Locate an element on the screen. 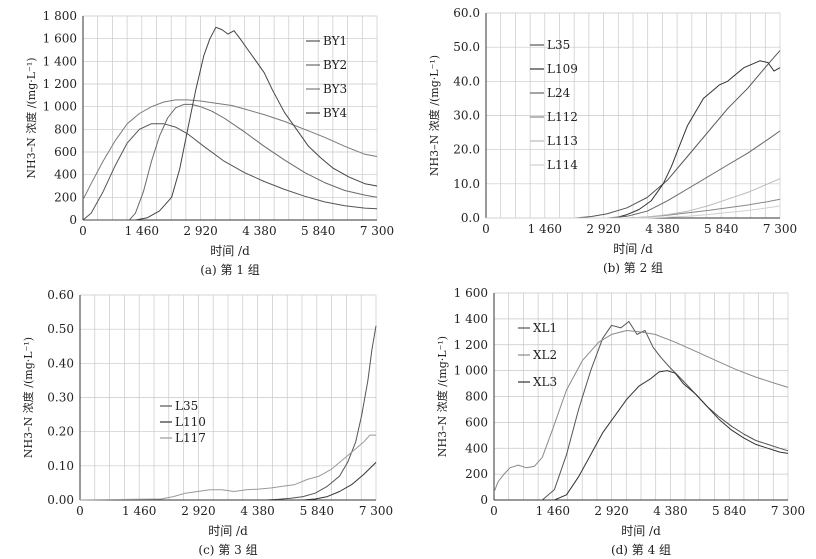  y-tick-label: 40.0 is located at coordinates (466, 81).